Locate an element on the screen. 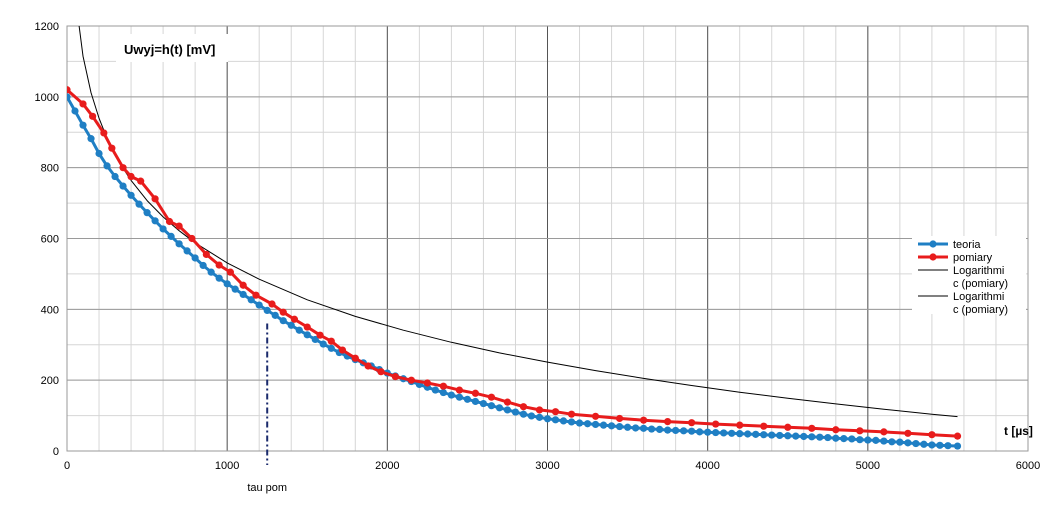 The width and height of the screenshot is (1050, 531). legend-swatch-marker is located at coordinates (933, 257).